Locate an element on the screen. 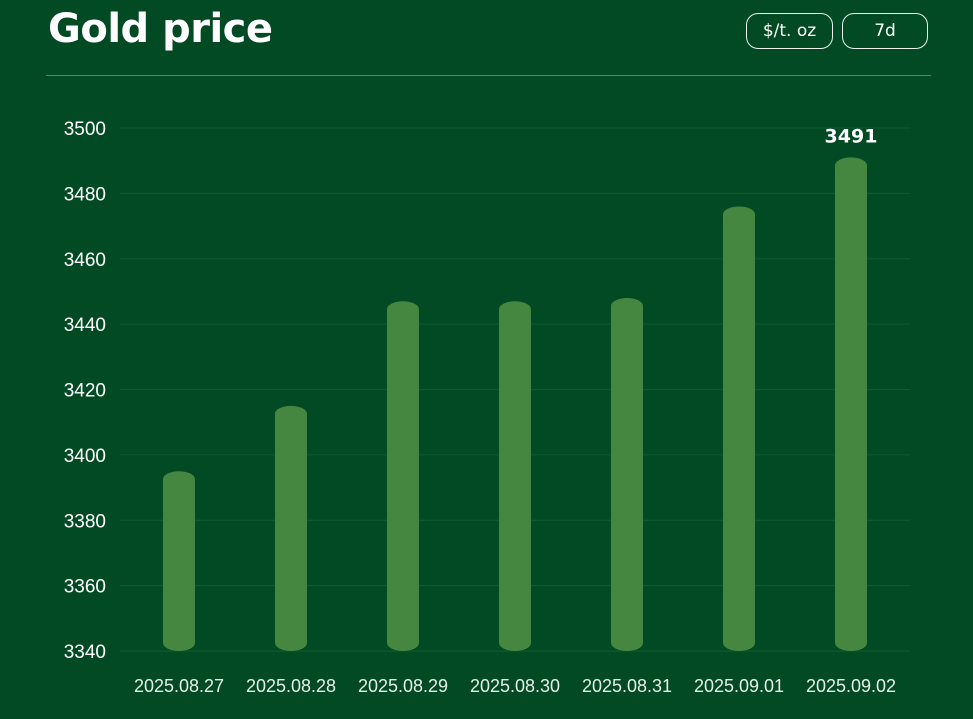 This screenshot has width=973, height=719. x-tick-label: 2025.08.30 is located at coordinates (515, 686).